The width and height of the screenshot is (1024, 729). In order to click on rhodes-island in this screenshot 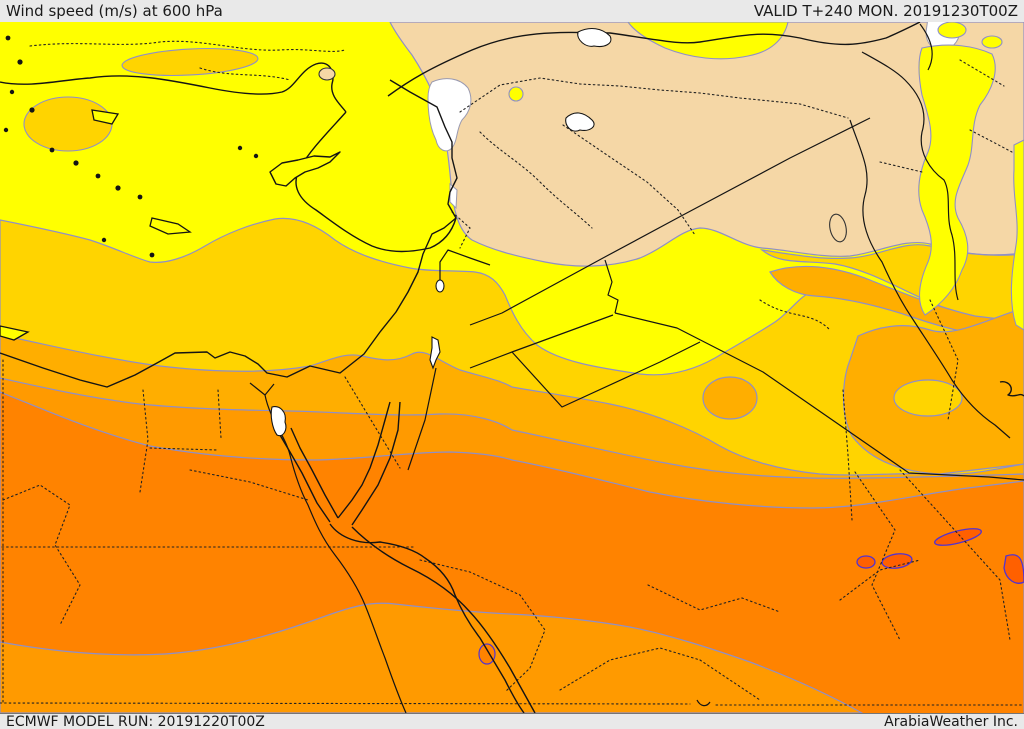, I will do `click(170, 226)`.